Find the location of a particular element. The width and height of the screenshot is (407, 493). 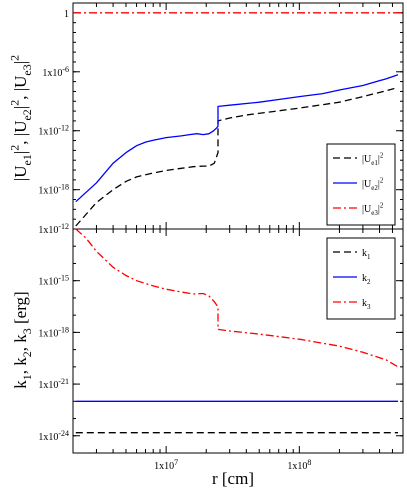

y-axis-label-top: |Ue1|2, |Ue2|2, |Ue3|2 is located at coordinates (20, 118).